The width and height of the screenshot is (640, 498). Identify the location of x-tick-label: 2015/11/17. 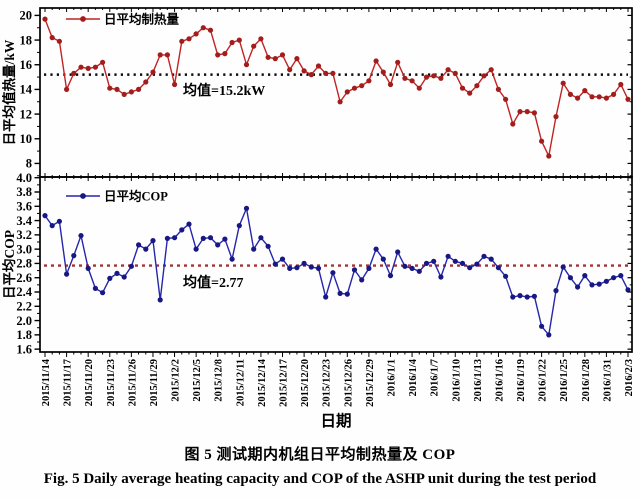
(68, 382).